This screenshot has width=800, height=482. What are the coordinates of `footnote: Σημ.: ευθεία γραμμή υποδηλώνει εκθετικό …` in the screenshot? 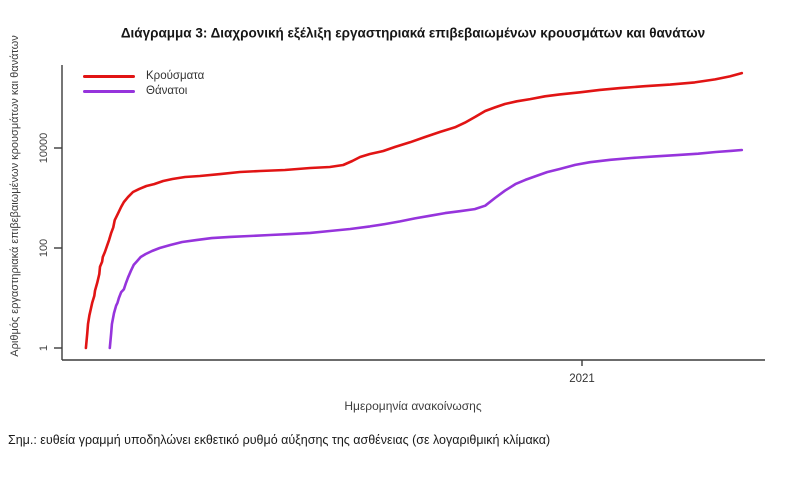 It's located at (279, 440).